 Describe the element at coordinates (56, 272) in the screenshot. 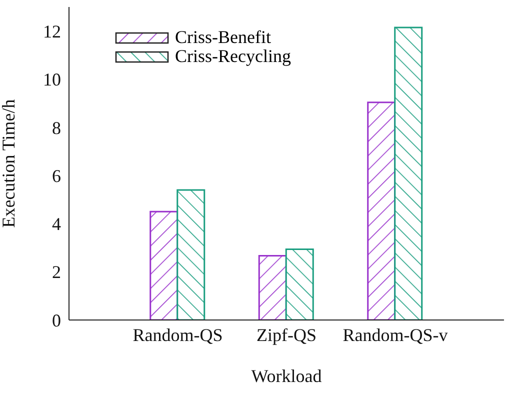

I see `y-tick-label: 2` at that location.